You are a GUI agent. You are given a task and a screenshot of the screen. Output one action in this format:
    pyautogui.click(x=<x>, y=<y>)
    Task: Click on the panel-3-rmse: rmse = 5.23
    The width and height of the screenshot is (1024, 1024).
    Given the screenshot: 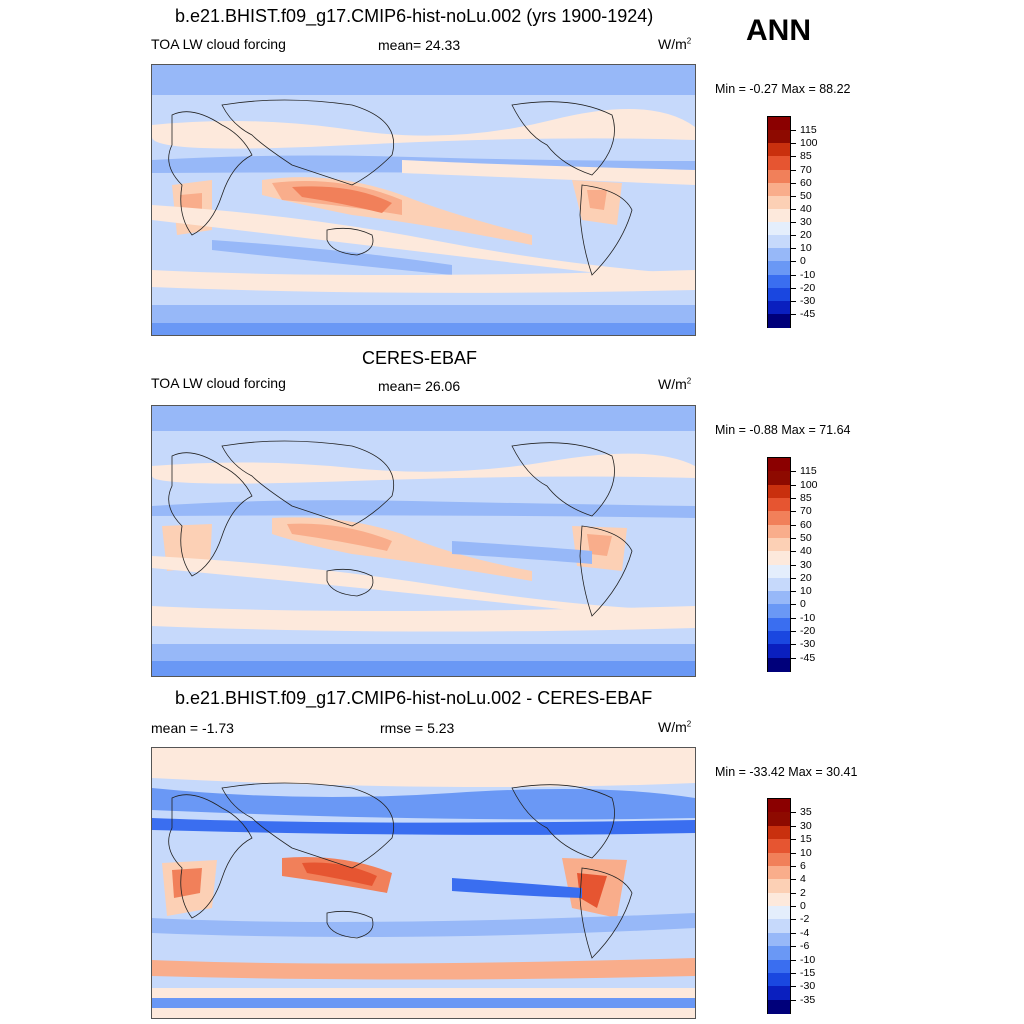 What is the action you would take?
    pyautogui.click(x=417, y=728)
    